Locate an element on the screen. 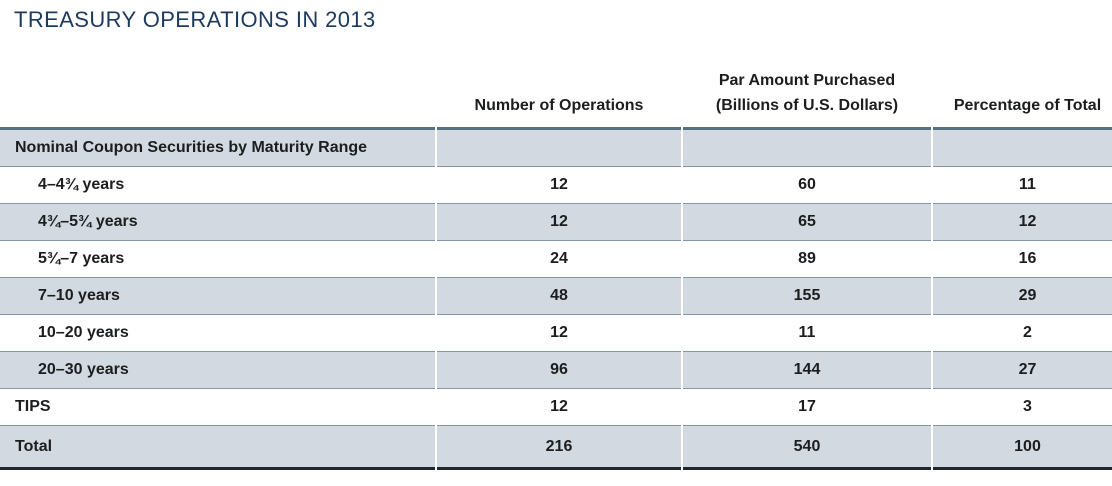  column-header-operations: Number of Operations is located at coordinates (559, 93).